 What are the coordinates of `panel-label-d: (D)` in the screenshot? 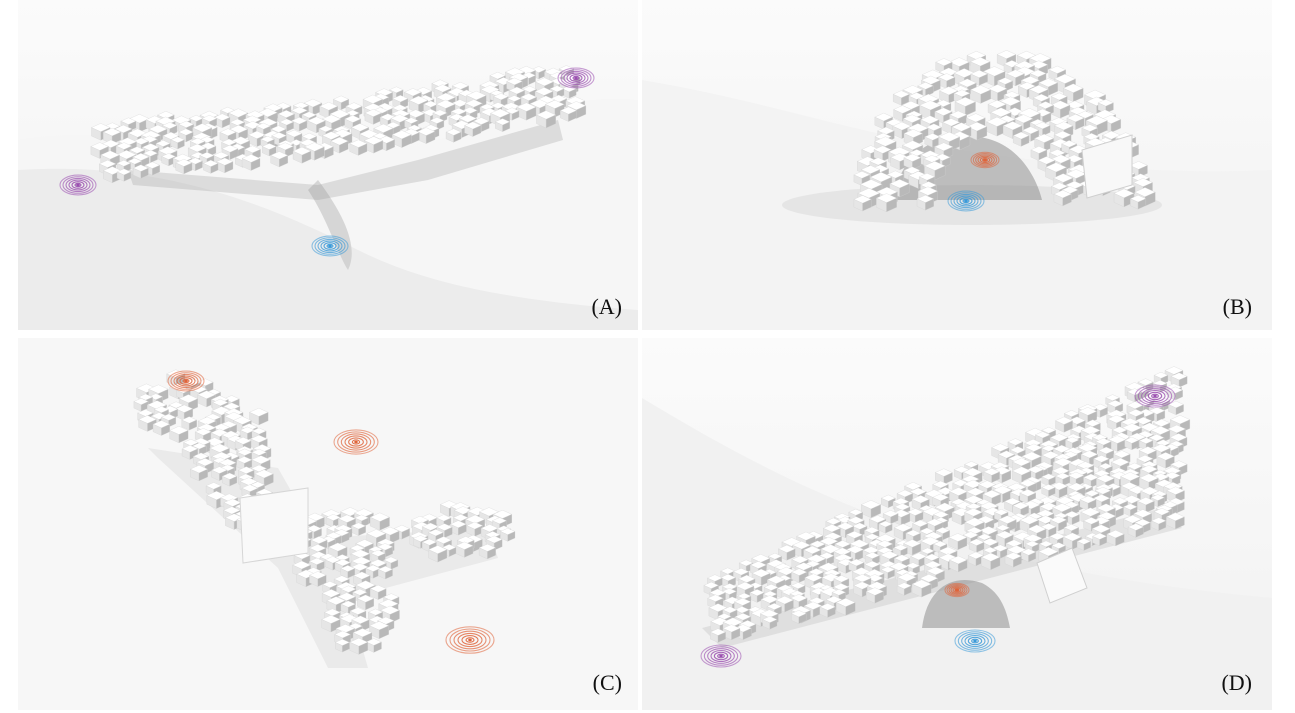 It's located at (1236, 682).